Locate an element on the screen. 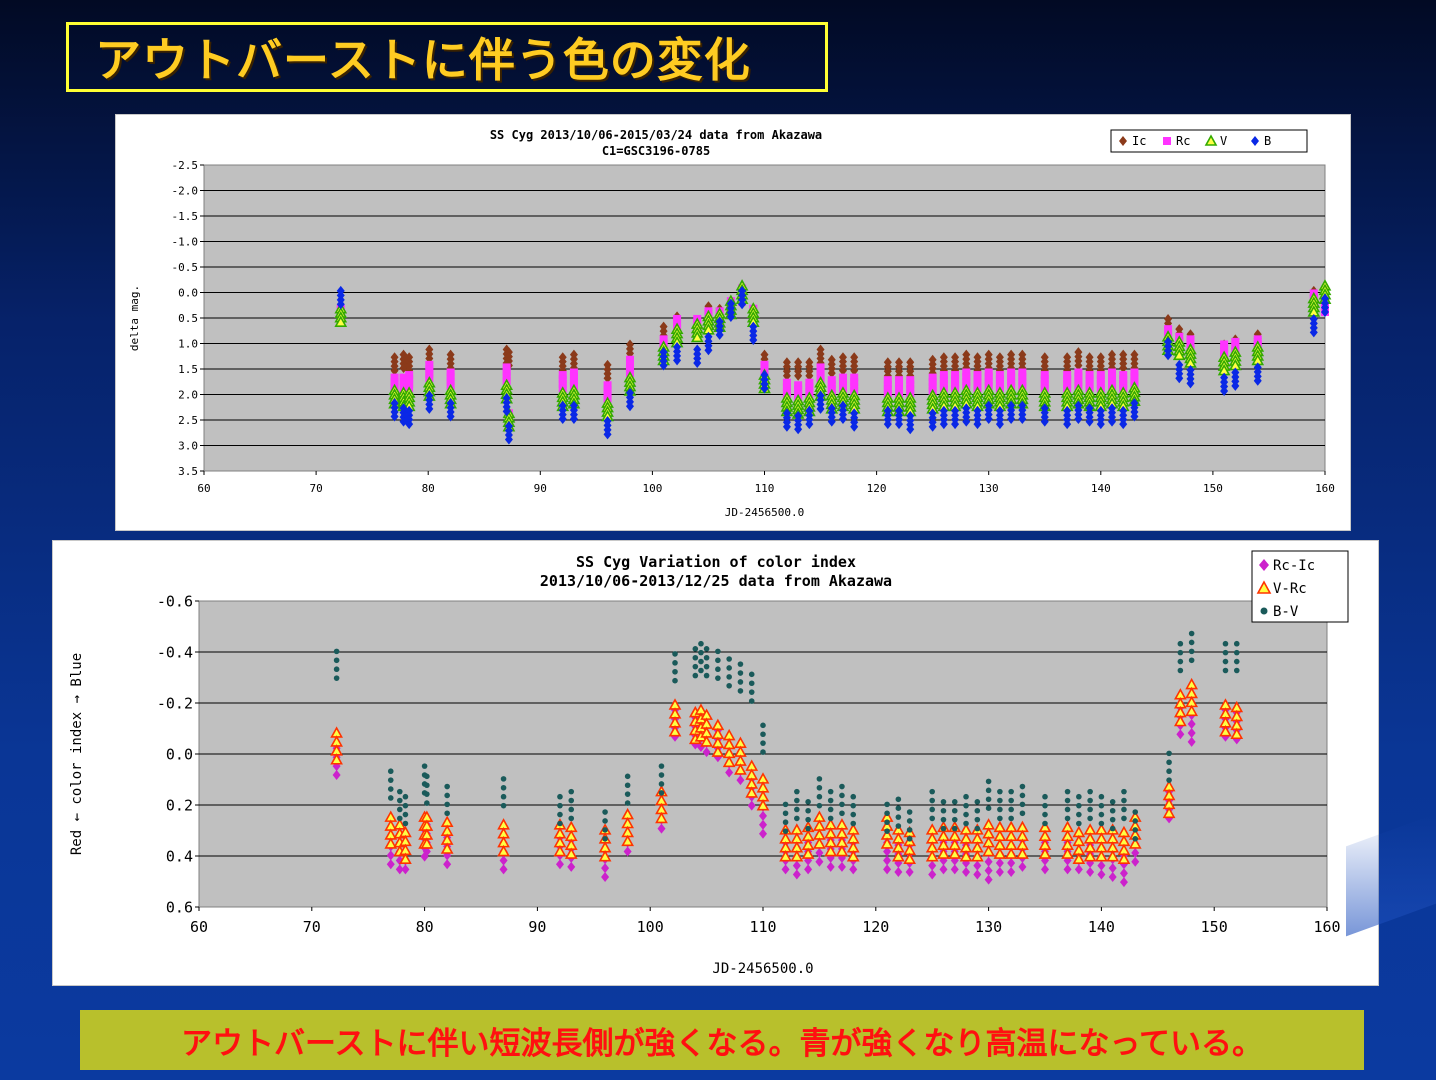 The width and height of the screenshot is (1436, 1080). ci-ytick-label: 0.4 is located at coordinates (179, 856).